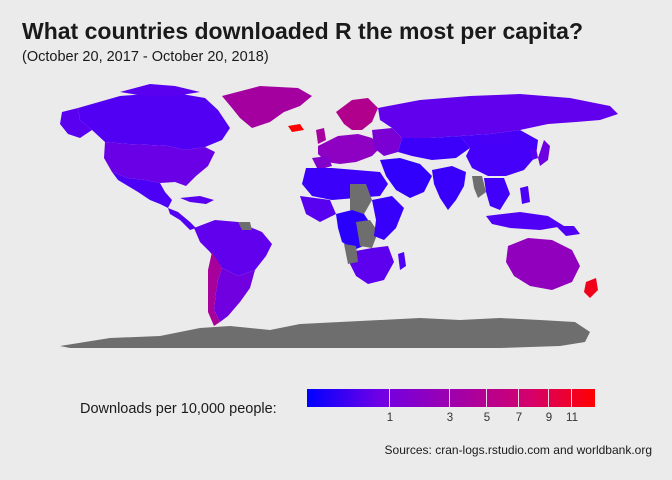 The image size is (672, 480). I want to click on region-arctic-islands, so click(160, 90).